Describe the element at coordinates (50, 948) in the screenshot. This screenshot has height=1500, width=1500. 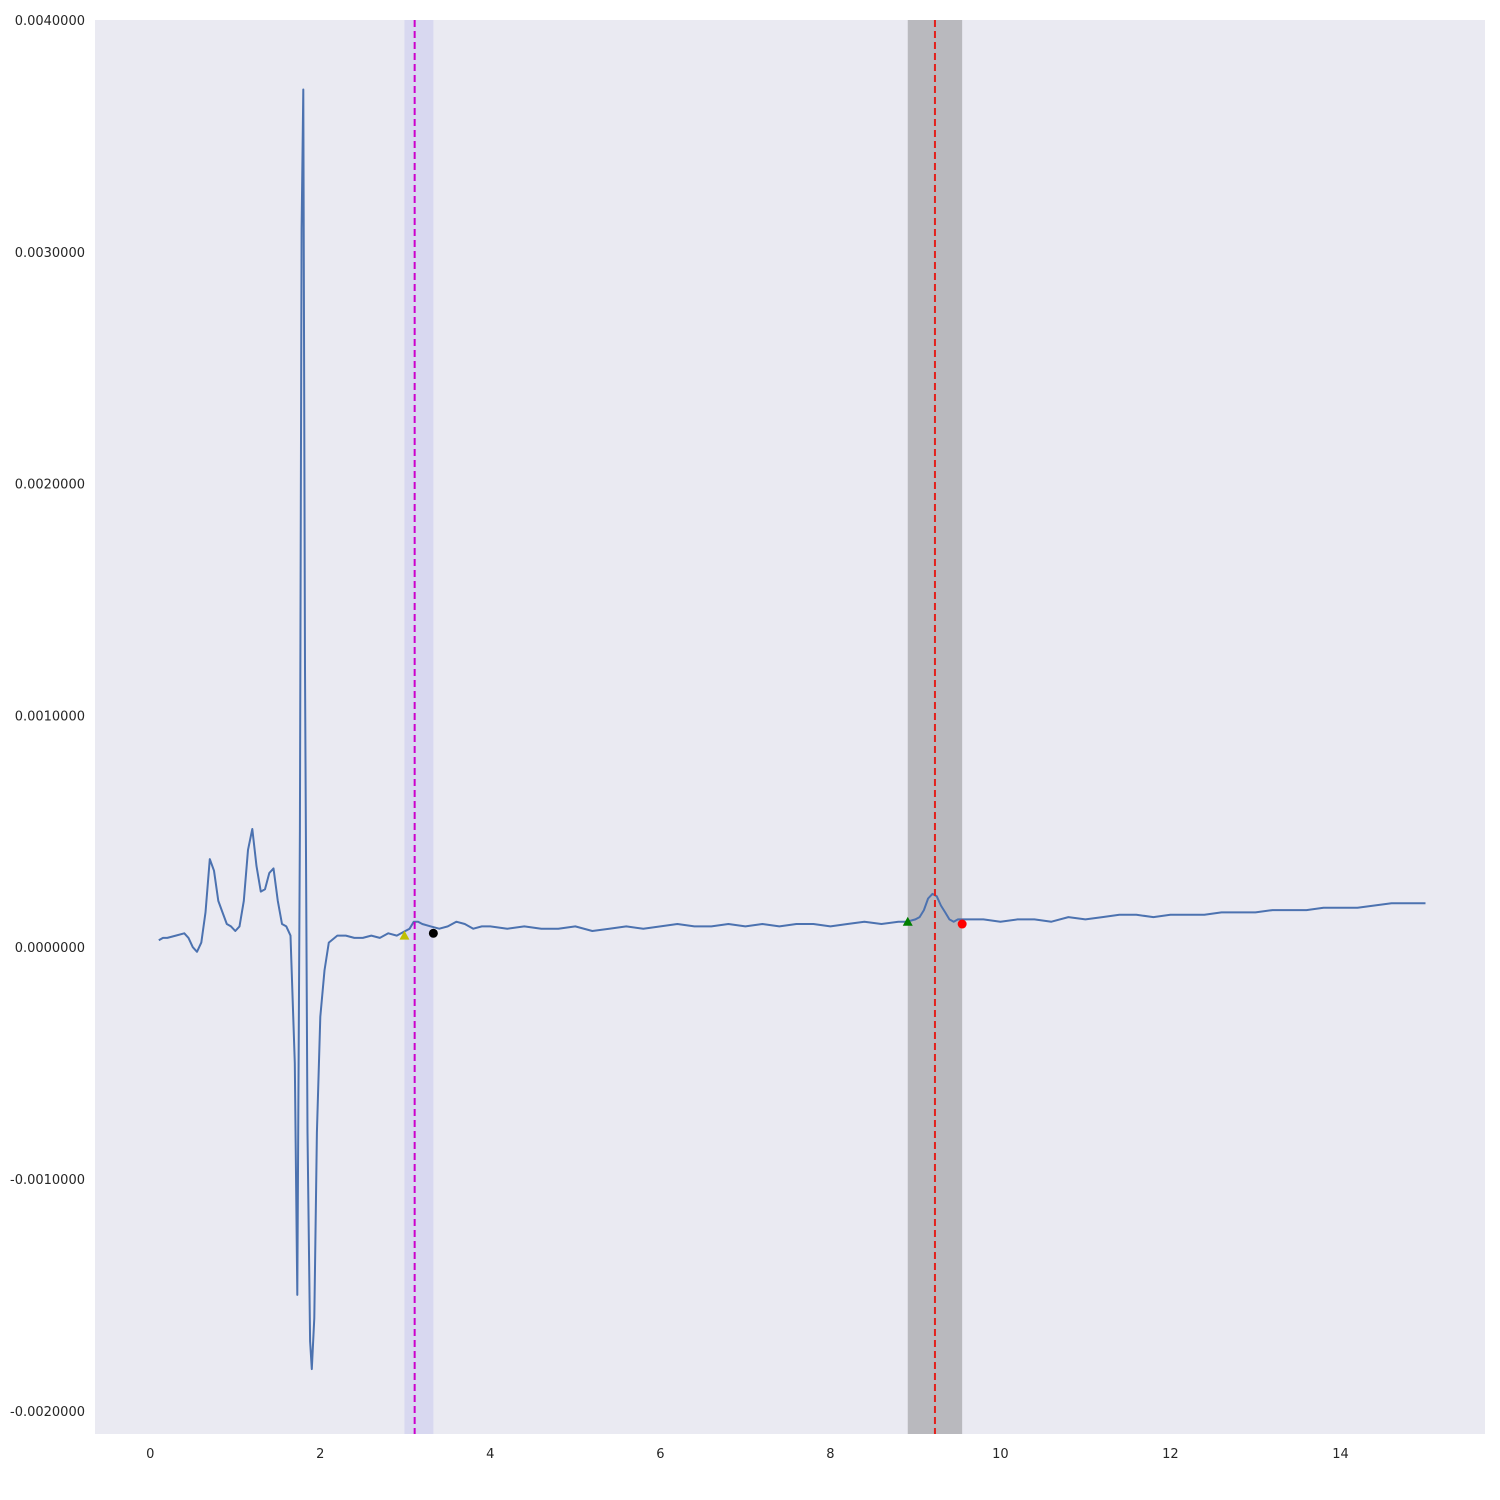
I see `y-tick-label: 0.0000000` at that location.